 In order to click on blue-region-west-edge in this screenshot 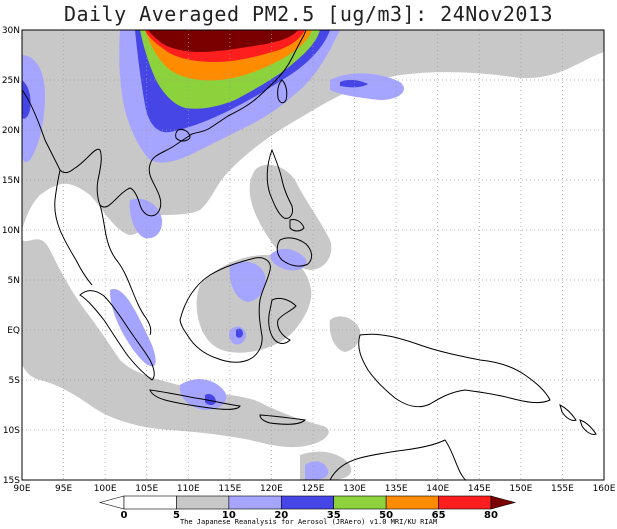, I will do `click(26, 99)`.